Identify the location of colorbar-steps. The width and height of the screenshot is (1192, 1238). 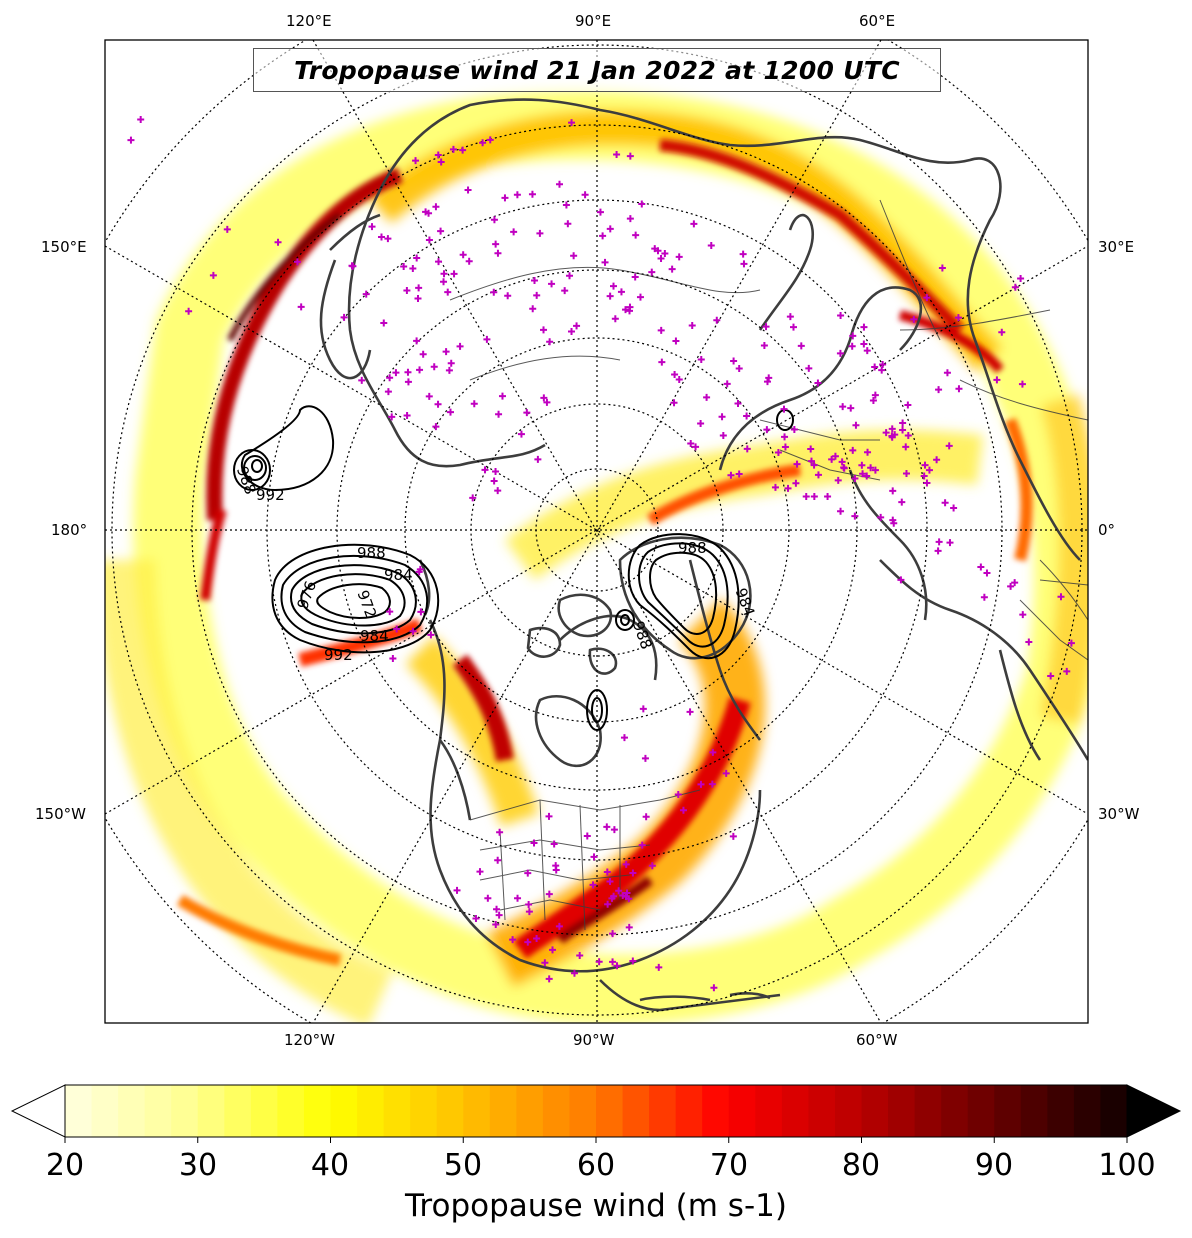
(596, 1111).